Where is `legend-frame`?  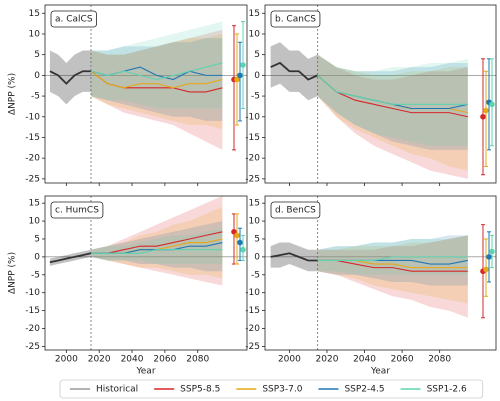
legend-frame is located at coordinates (271, 389).